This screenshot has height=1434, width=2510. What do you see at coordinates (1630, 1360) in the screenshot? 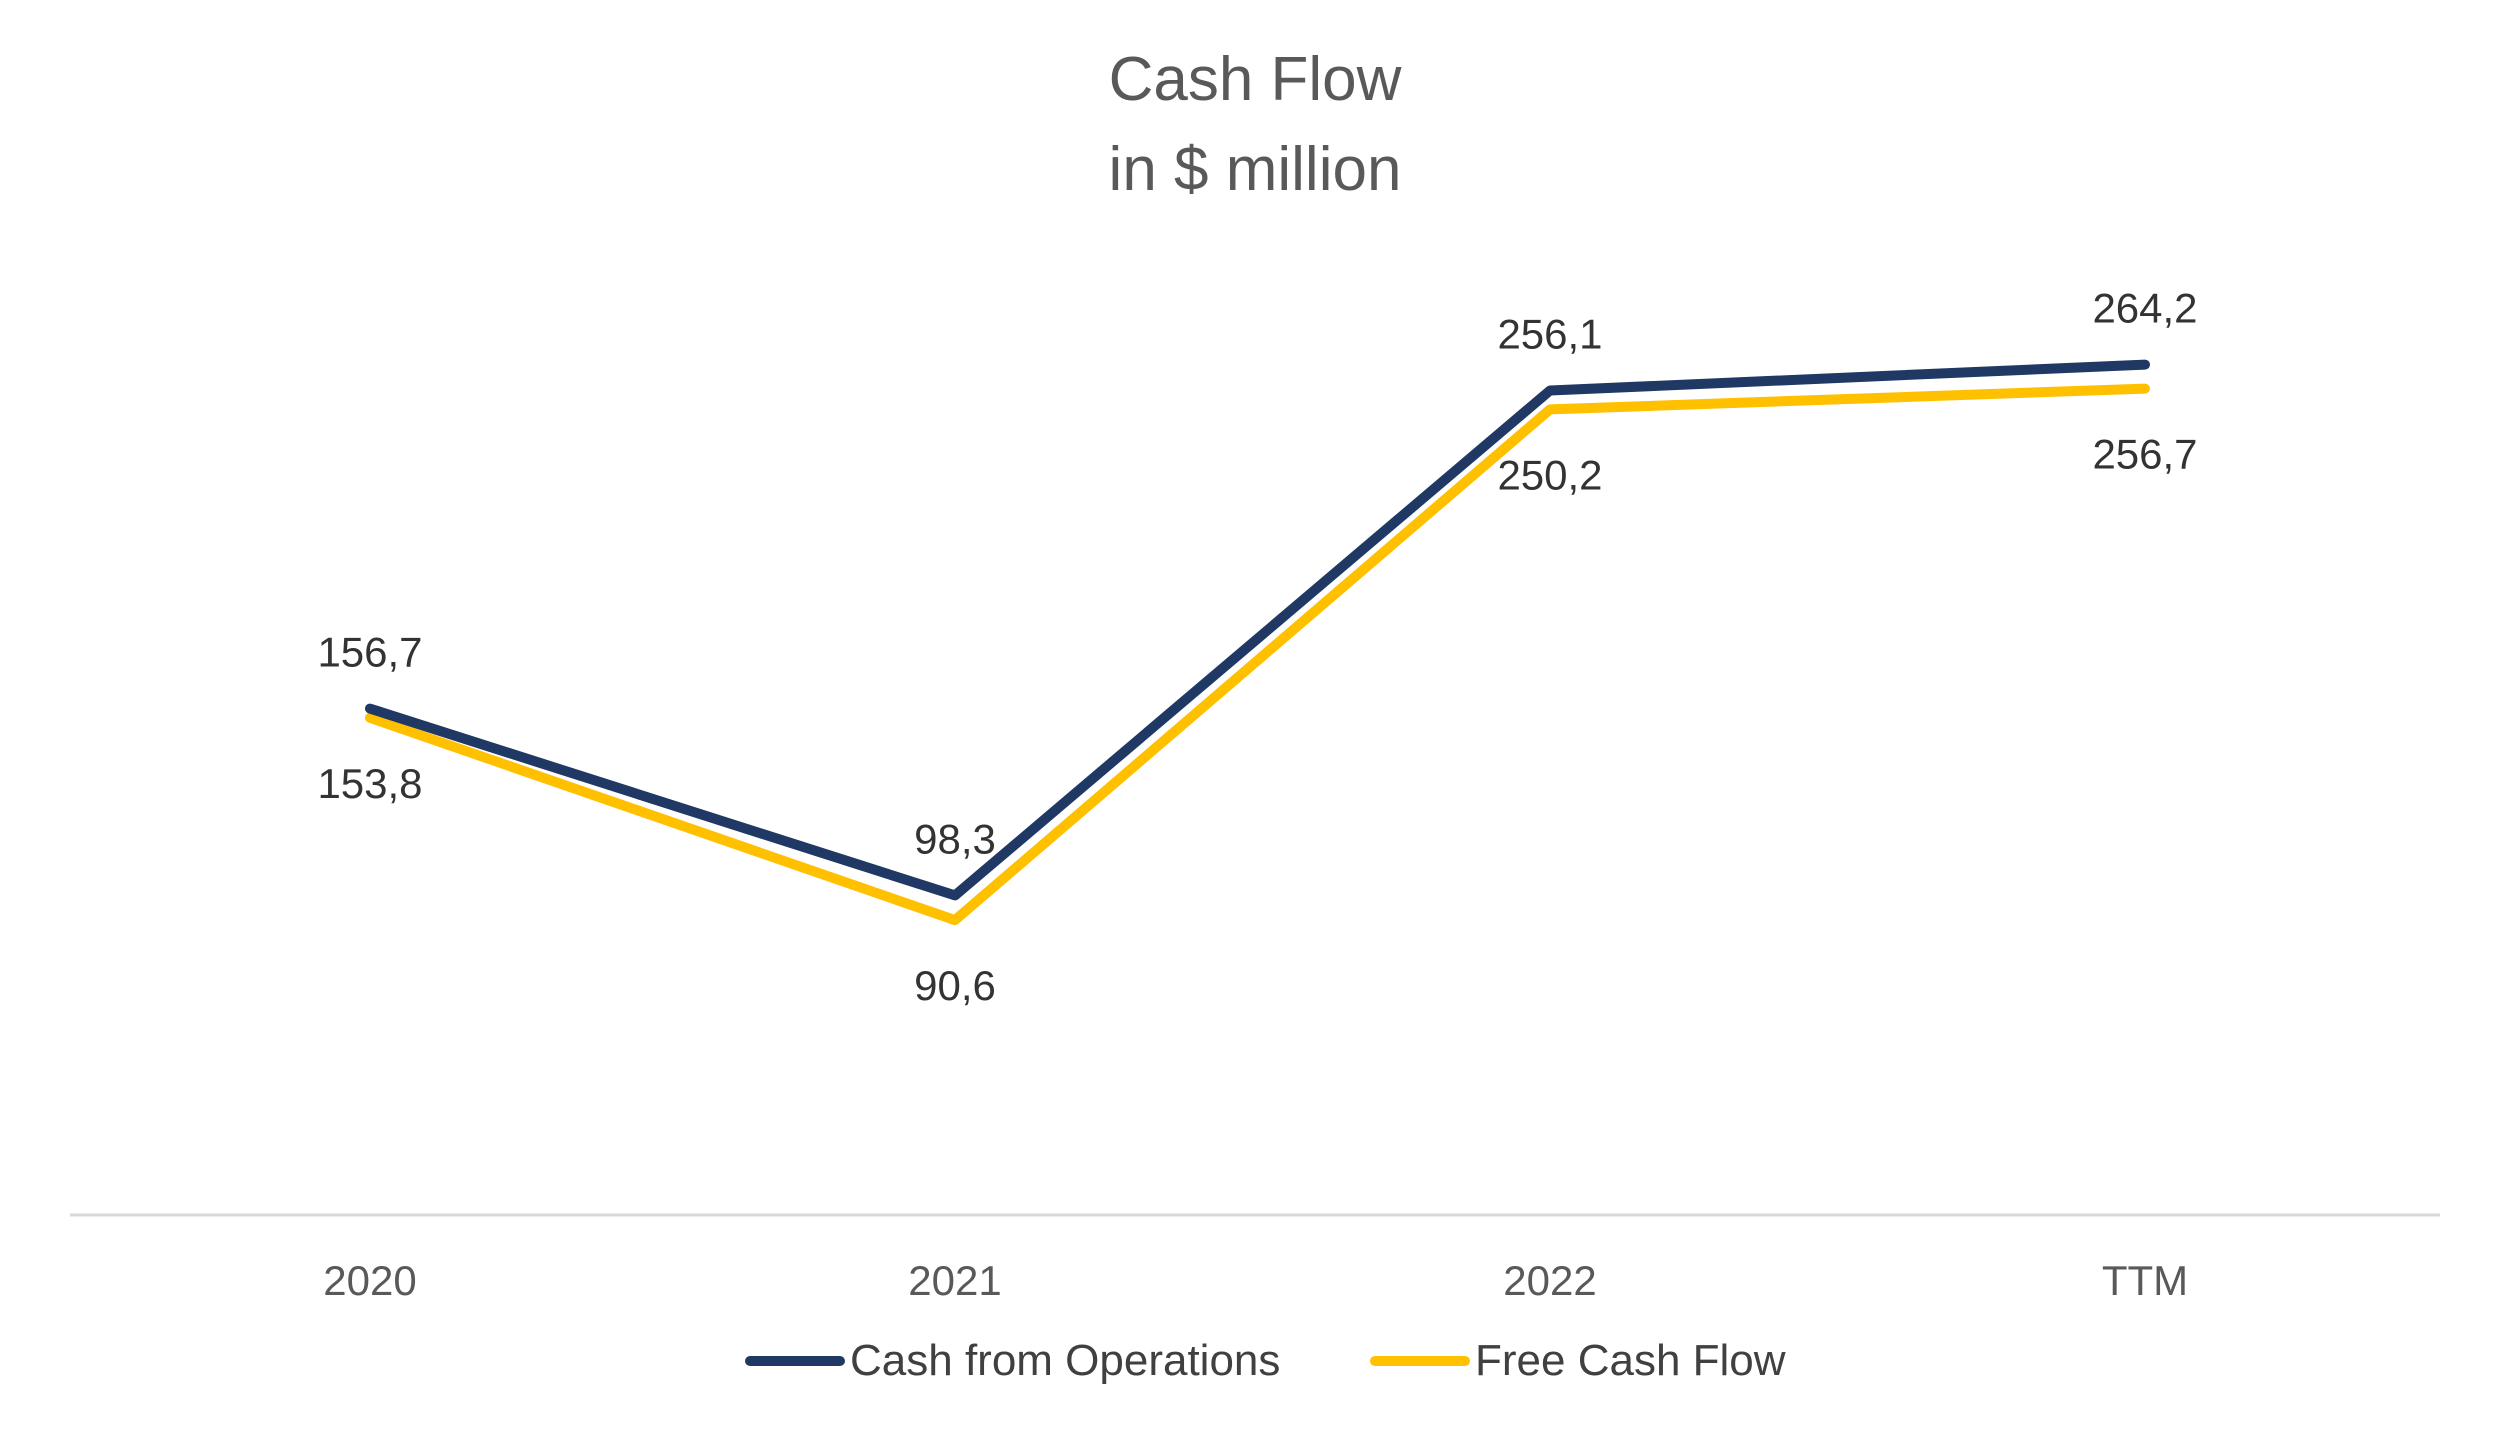
I see `legend-label: Free Cash Flow` at bounding box center [1630, 1360].